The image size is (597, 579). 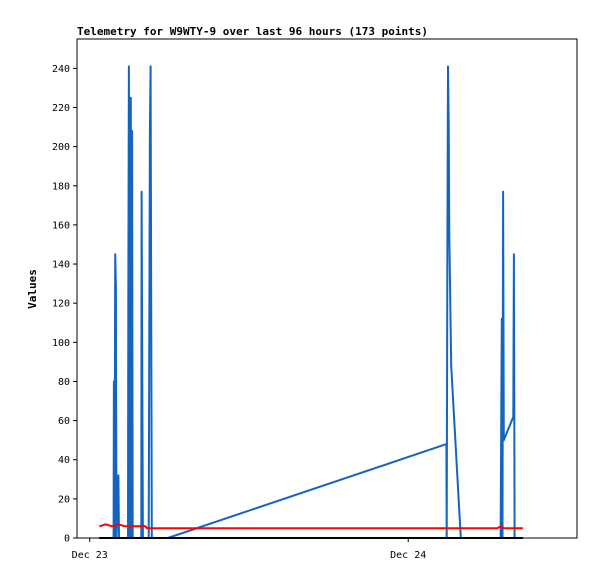 What do you see at coordinates (64, 421) in the screenshot?
I see `y-tick-label: 60` at bounding box center [64, 421].